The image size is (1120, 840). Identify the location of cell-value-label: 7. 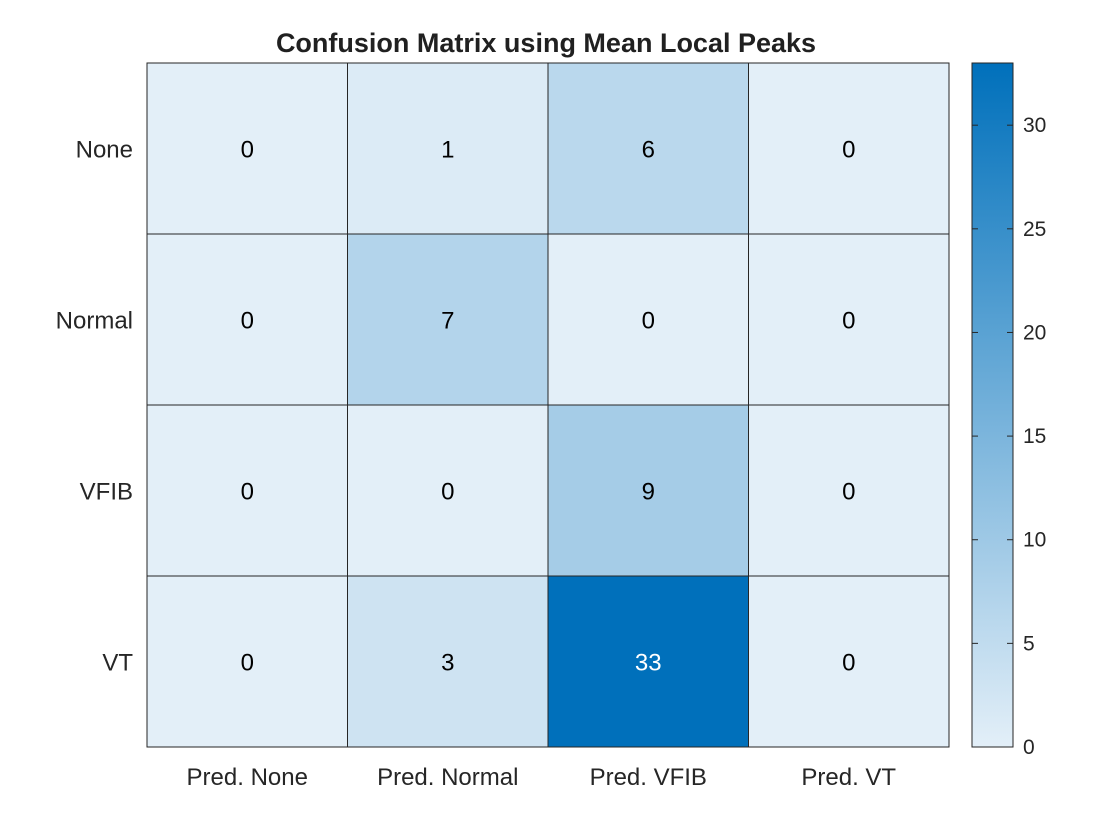
(447, 321).